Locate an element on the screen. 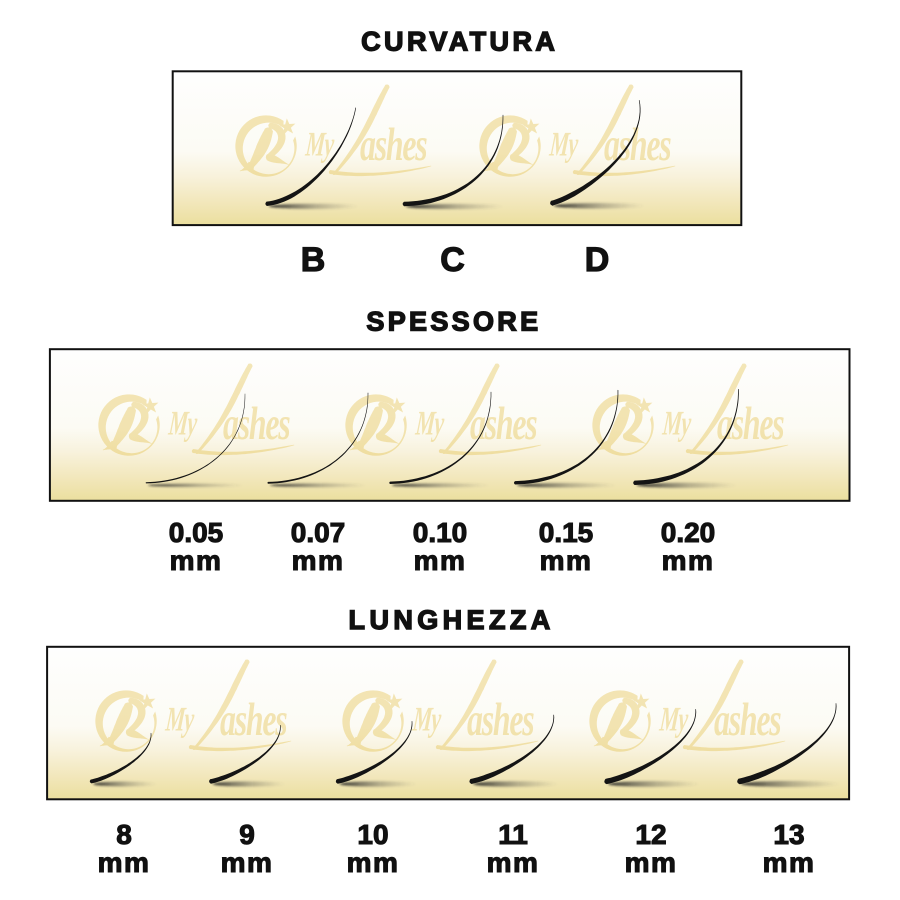 The width and height of the screenshot is (900, 900). svg-text: SPESSORE is located at coordinates (453, 322).